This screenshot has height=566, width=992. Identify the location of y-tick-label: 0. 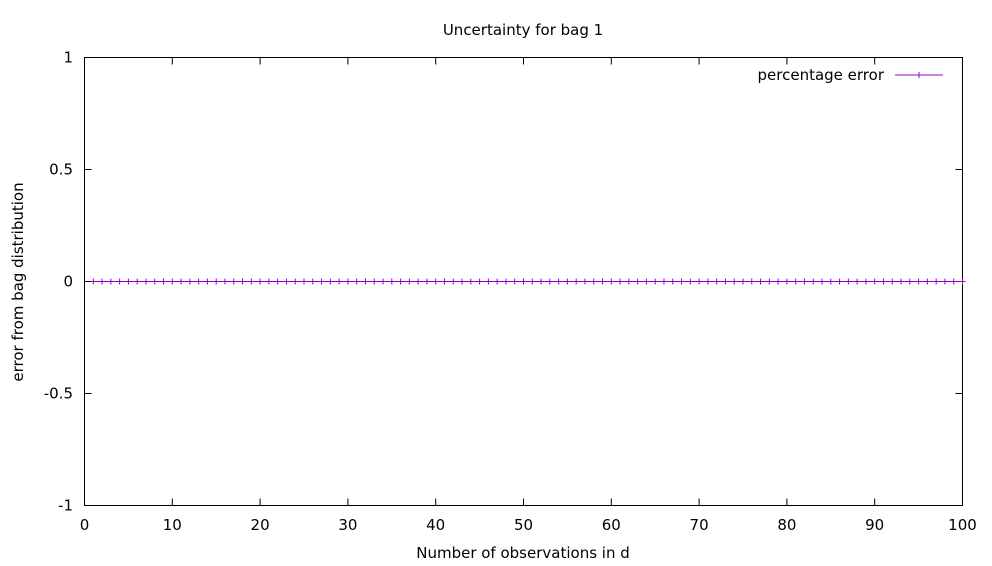
(68, 282).